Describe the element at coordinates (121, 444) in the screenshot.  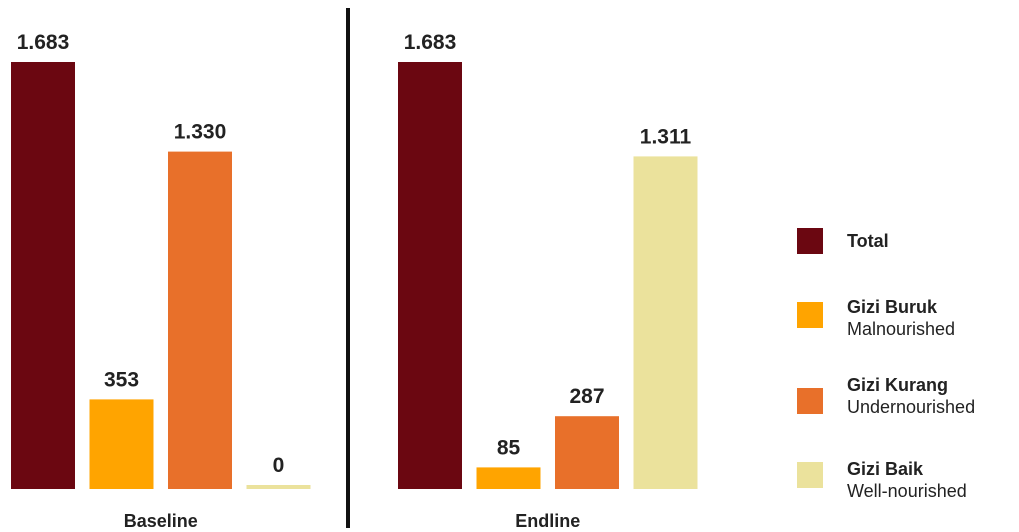
I see `bar-baseline-gizi-buruk` at that location.